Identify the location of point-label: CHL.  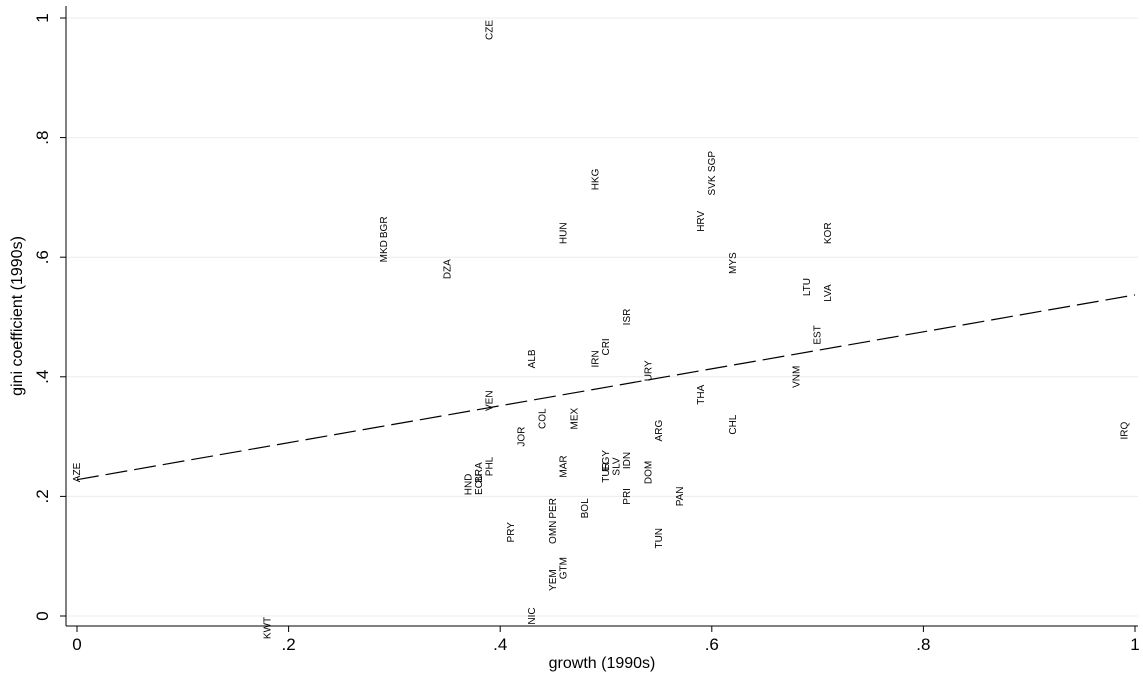
(733, 424).